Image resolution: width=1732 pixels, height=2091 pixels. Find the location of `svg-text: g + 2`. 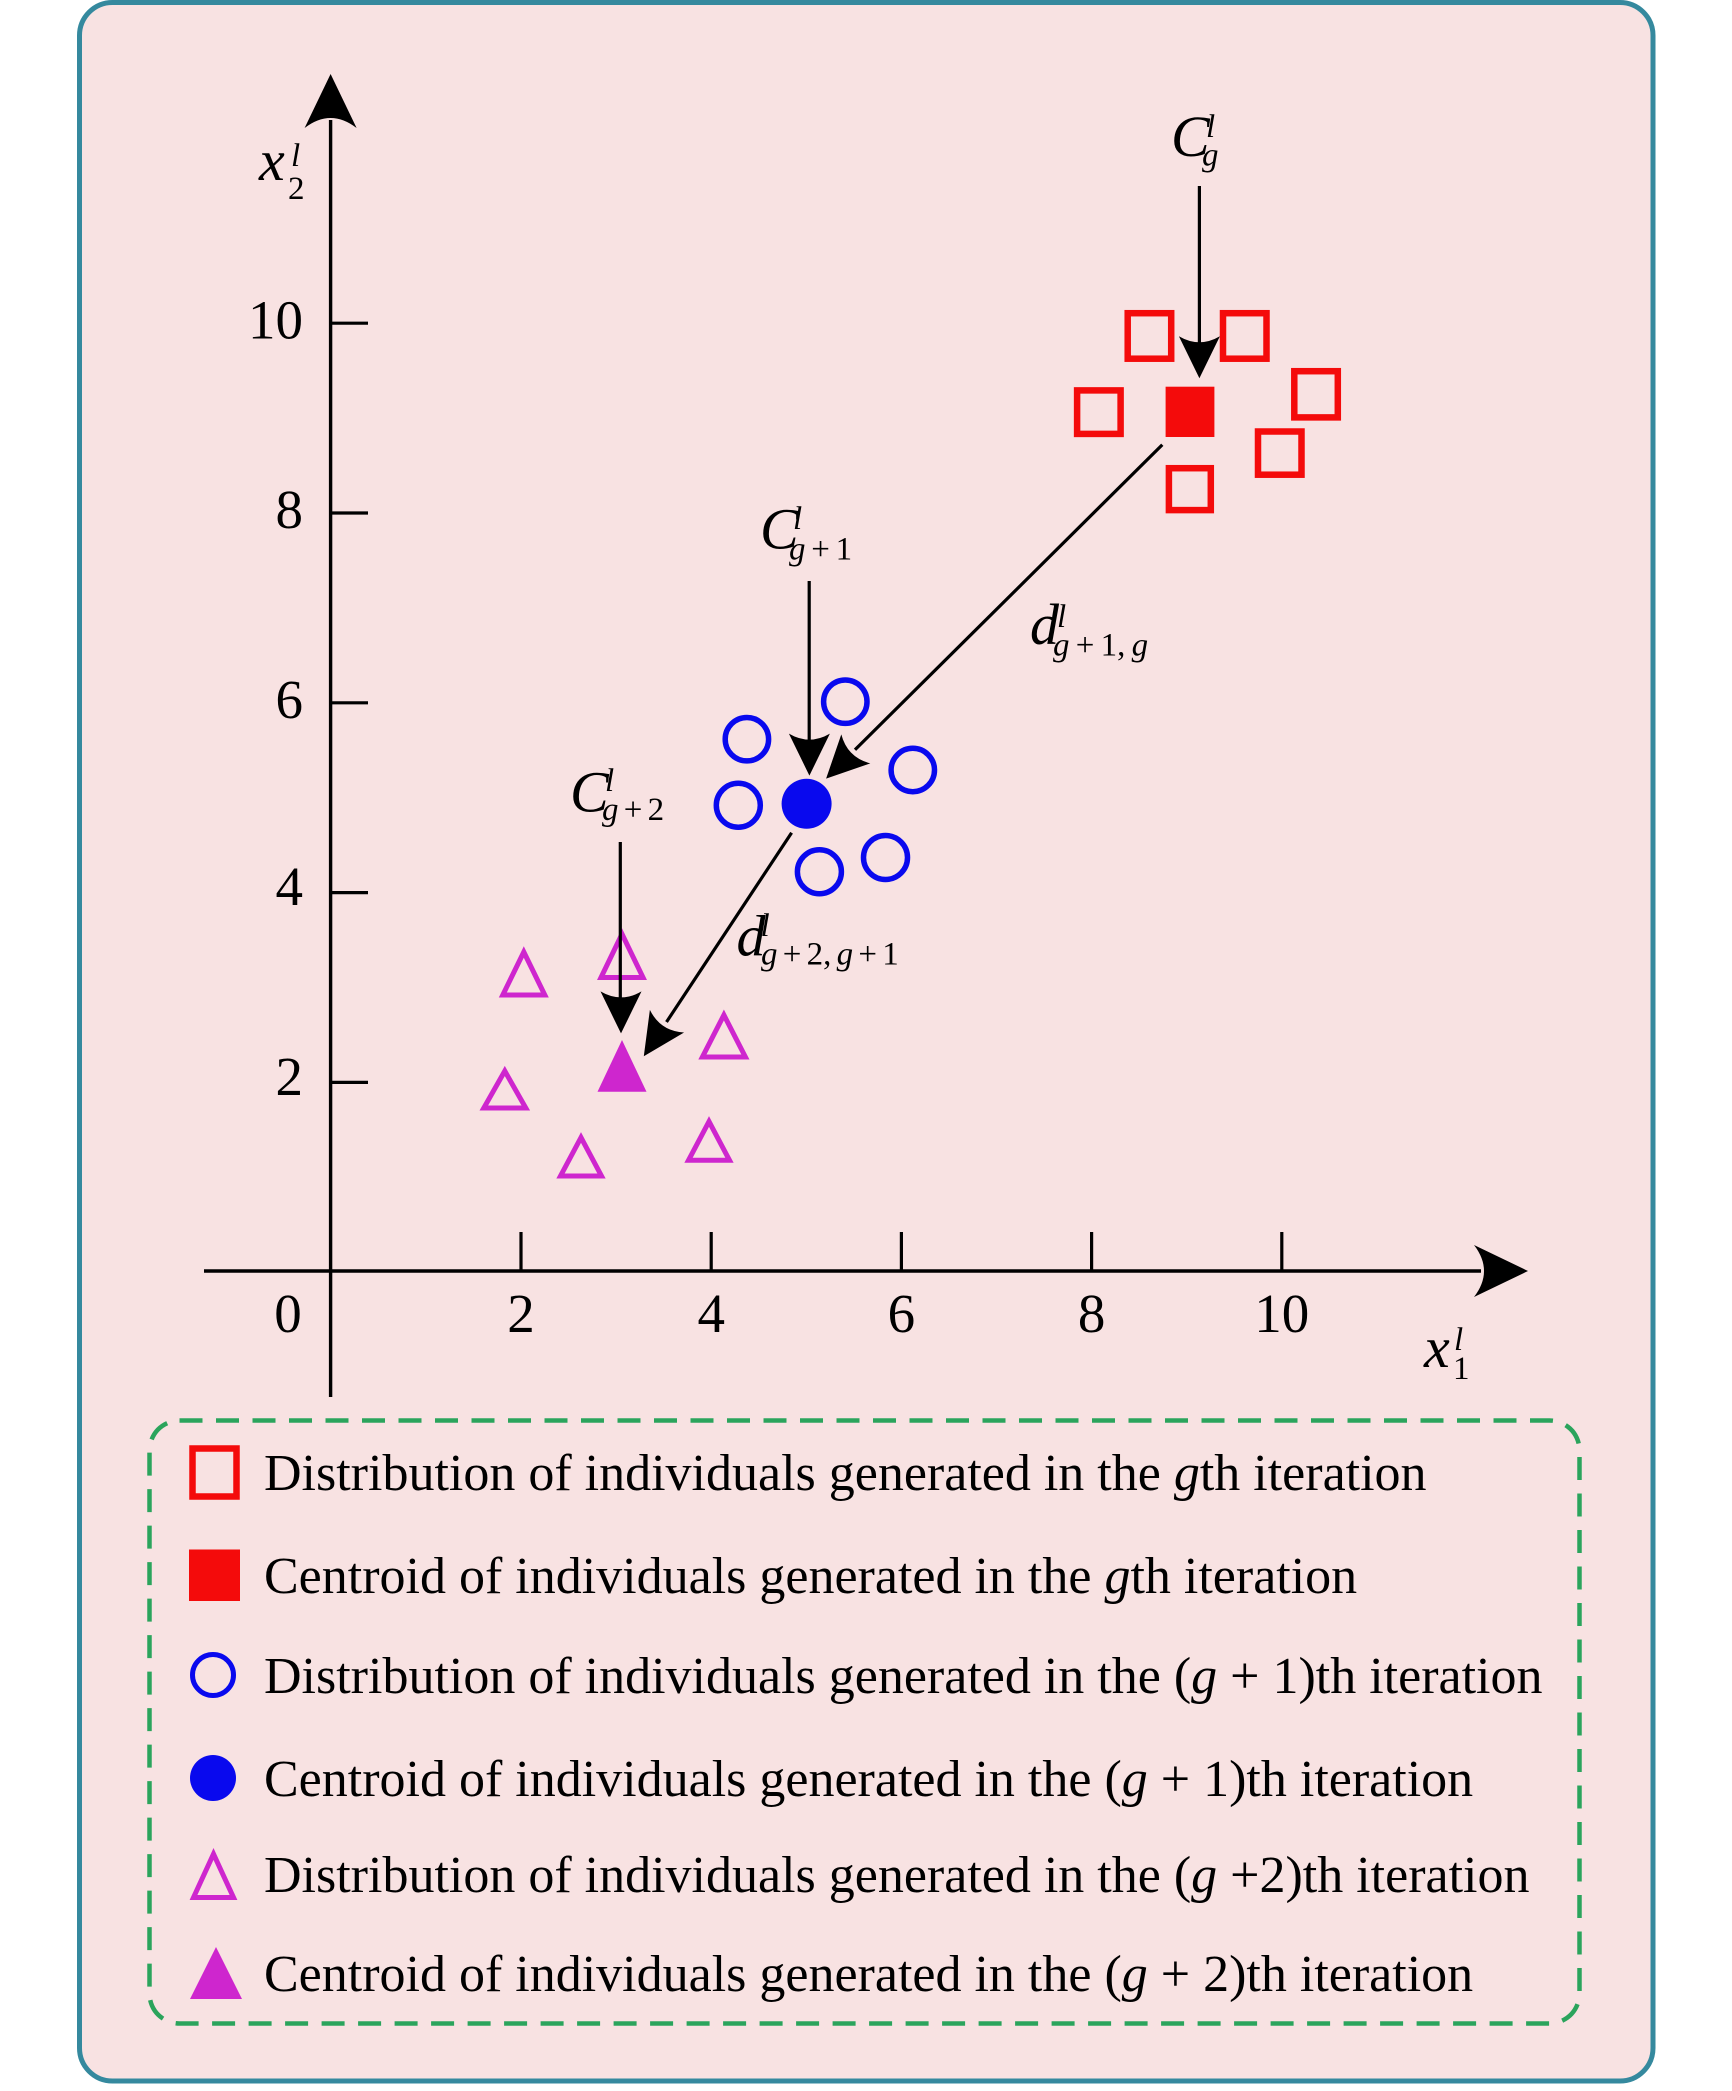

svg-text: g + 2 is located at coordinates (633, 810).